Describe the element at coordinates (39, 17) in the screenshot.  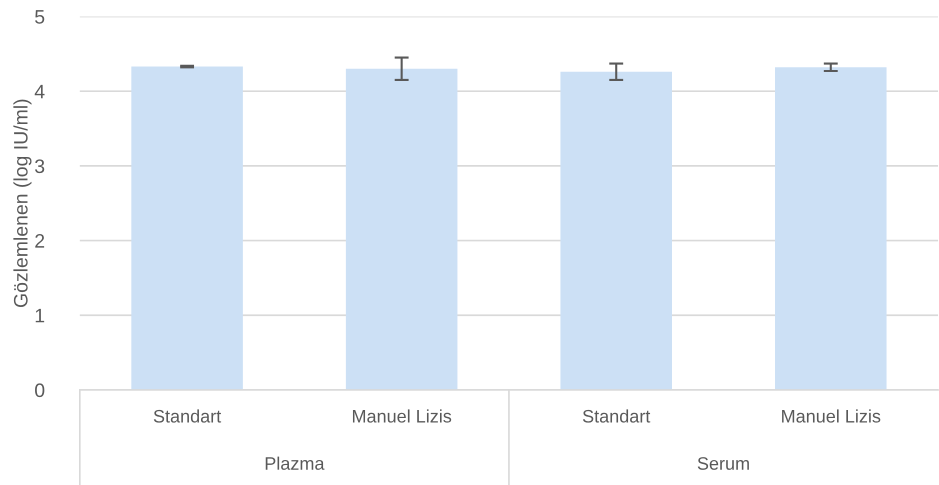
I see `y-tick-label: 5` at that location.